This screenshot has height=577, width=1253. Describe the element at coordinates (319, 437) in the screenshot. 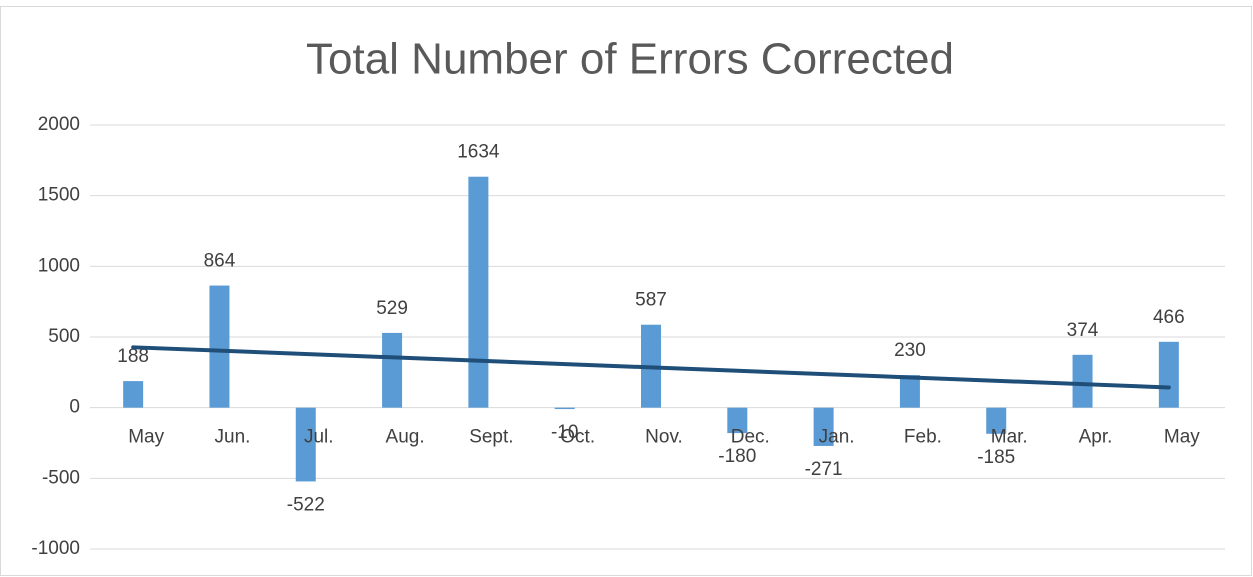

I see `x-tick-label: Jul.` at that location.